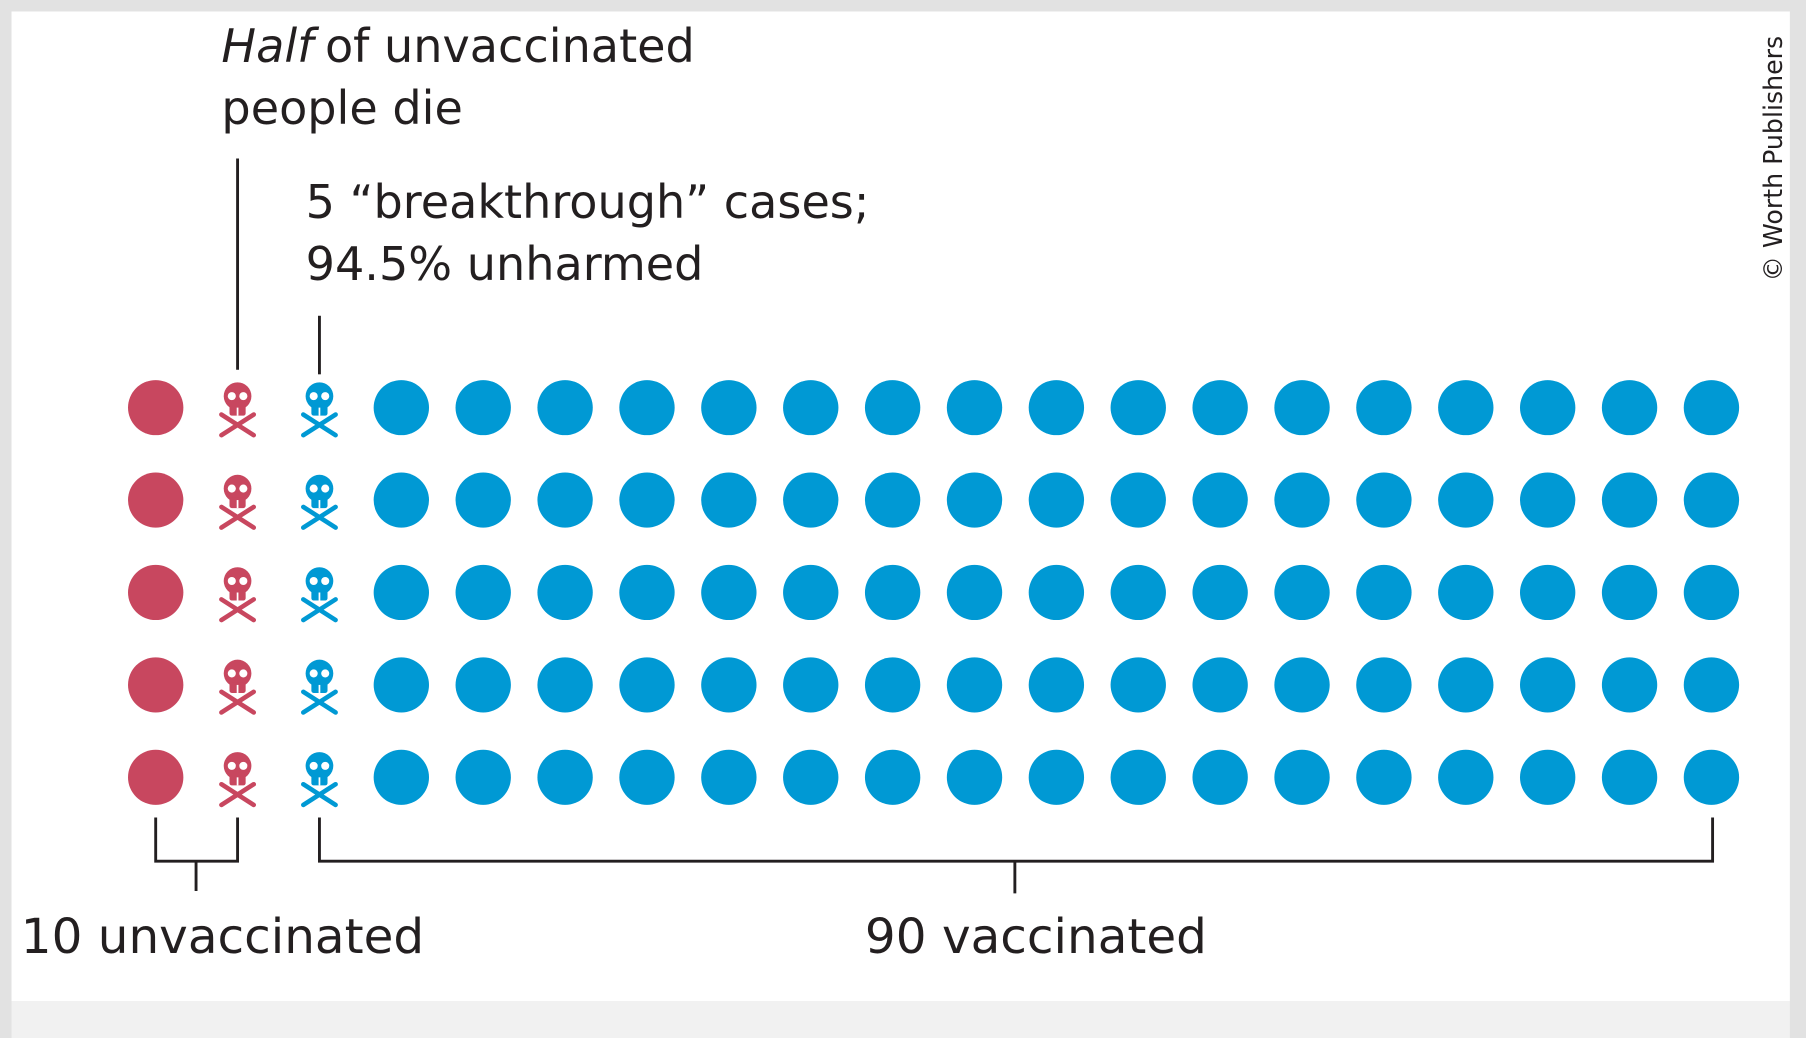  What do you see at coordinates (588, 202) in the screenshot?
I see `breakthrough-label: 5 “breakthrough” cases;` at bounding box center [588, 202].